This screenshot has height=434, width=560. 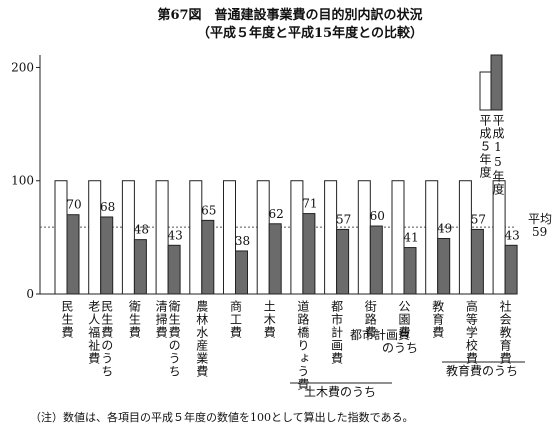 What do you see at coordinates (208, 210) in the screenshot?
I see `value-label: 65` at bounding box center [208, 210].